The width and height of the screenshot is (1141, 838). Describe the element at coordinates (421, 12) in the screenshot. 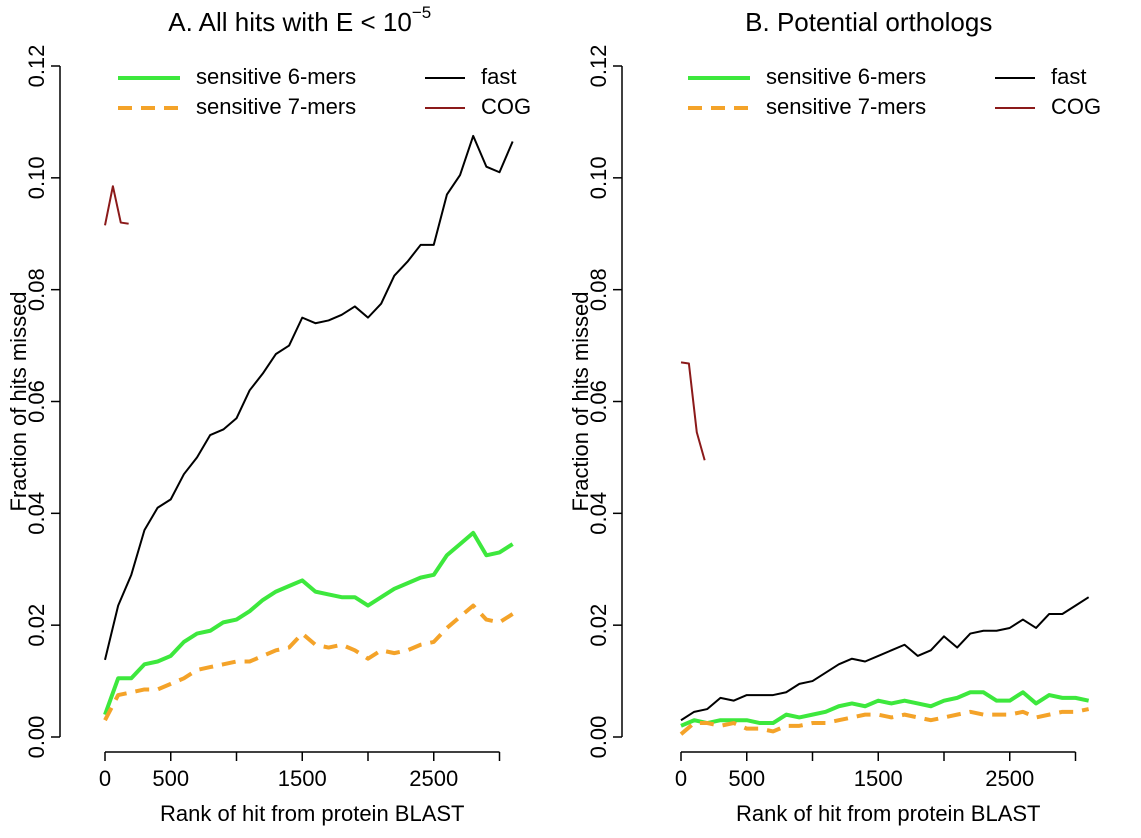

I see `title-superscript: −5` at that location.